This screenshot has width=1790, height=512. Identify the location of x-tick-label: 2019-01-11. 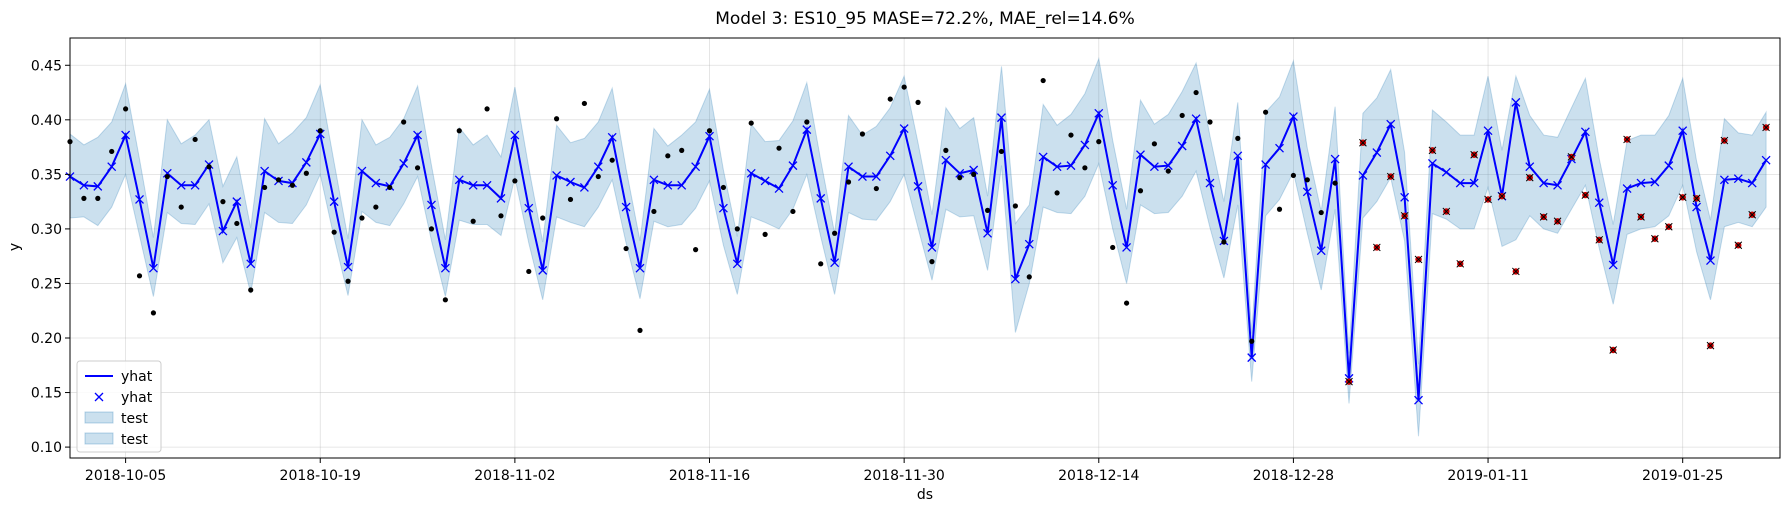
(1487, 476).